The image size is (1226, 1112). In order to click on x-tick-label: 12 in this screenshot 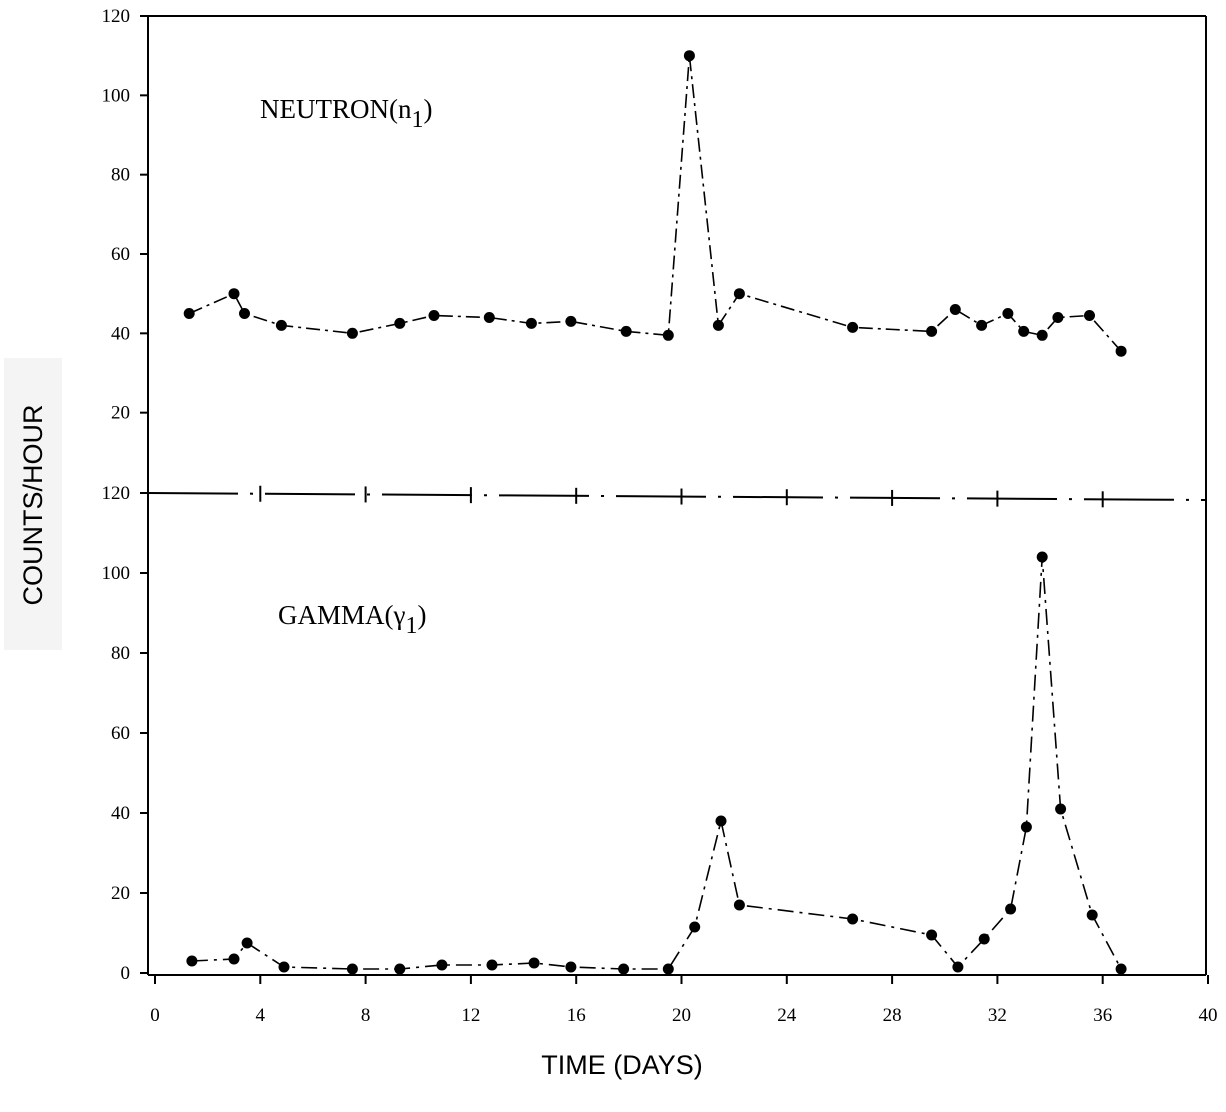, I will do `click(470, 1015)`.